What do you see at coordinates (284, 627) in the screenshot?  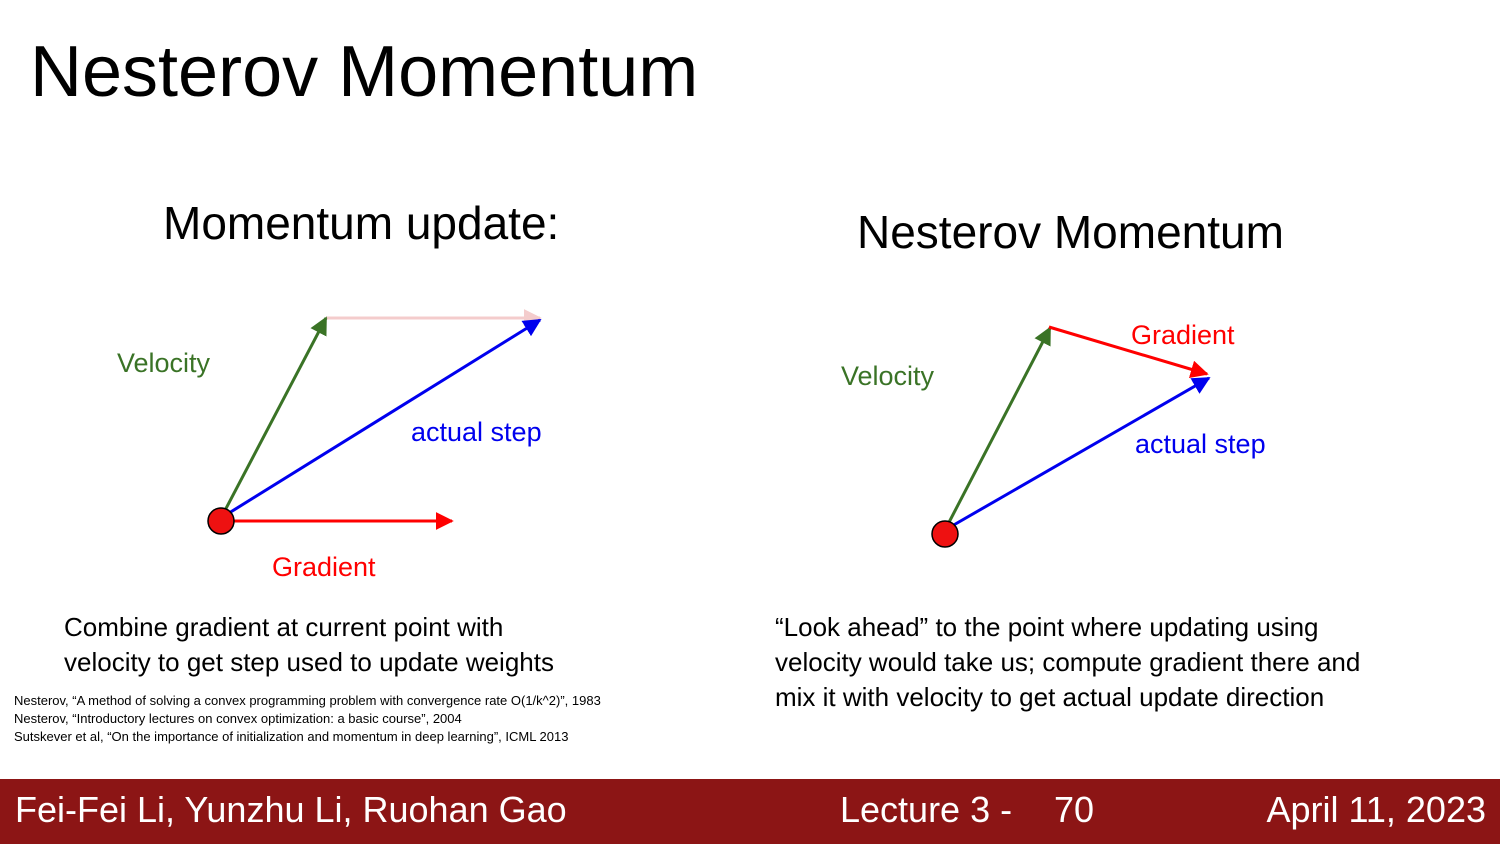 I see `caption-line: Combine gradient at current point with` at bounding box center [284, 627].